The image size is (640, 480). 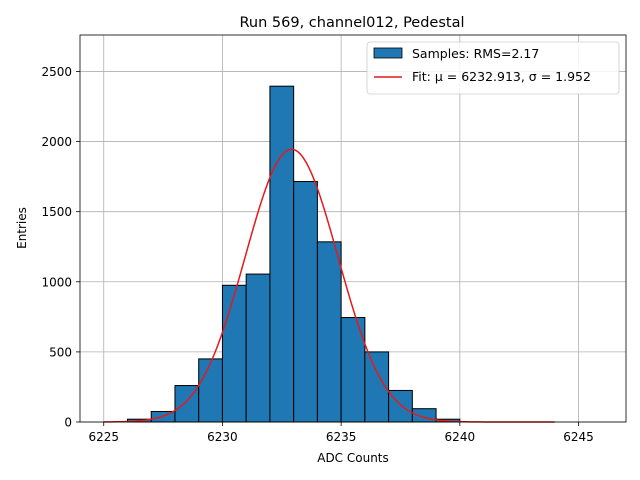 I want to click on y-axis-label: Entries, so click(x=22, y=228).